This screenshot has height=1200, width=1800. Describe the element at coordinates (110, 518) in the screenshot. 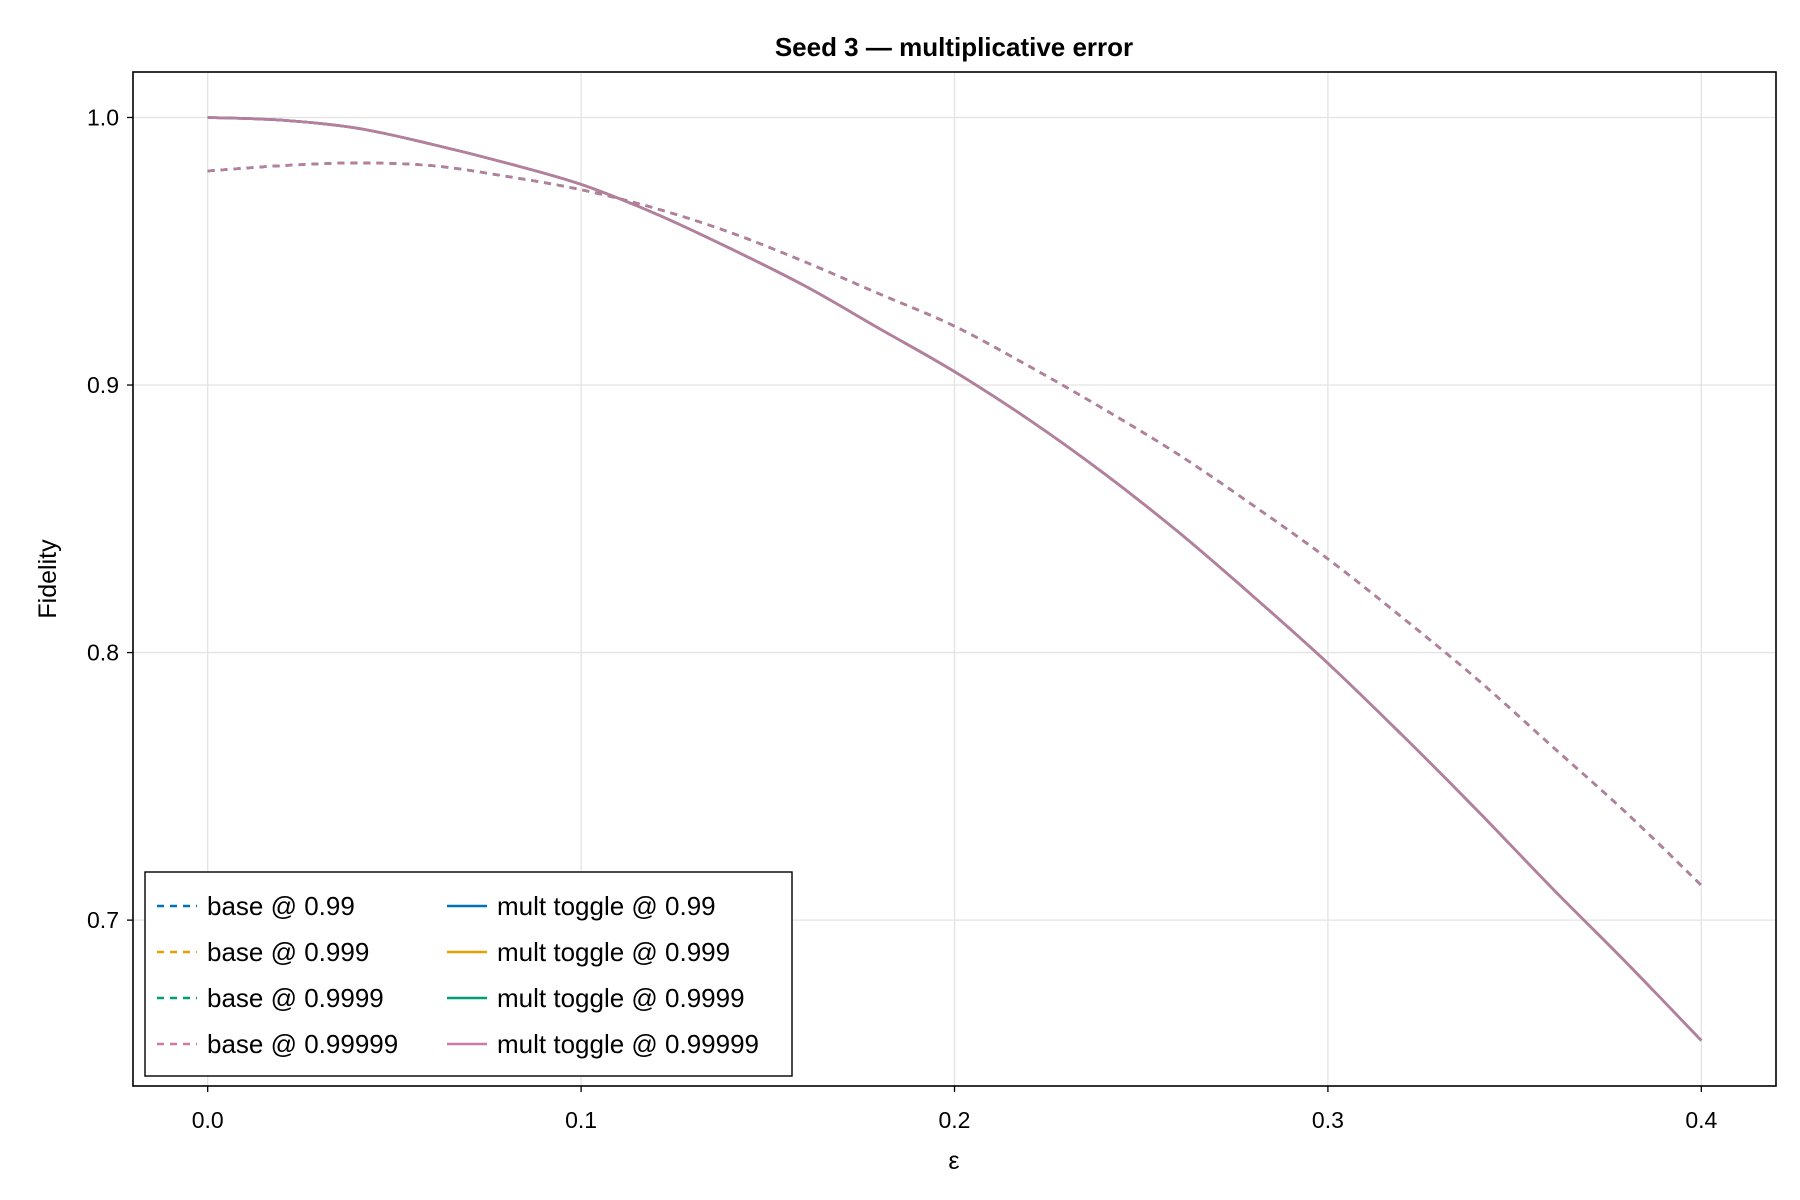

I see `y-axis: 0.7 0.8 0.9 1.0` at that location.